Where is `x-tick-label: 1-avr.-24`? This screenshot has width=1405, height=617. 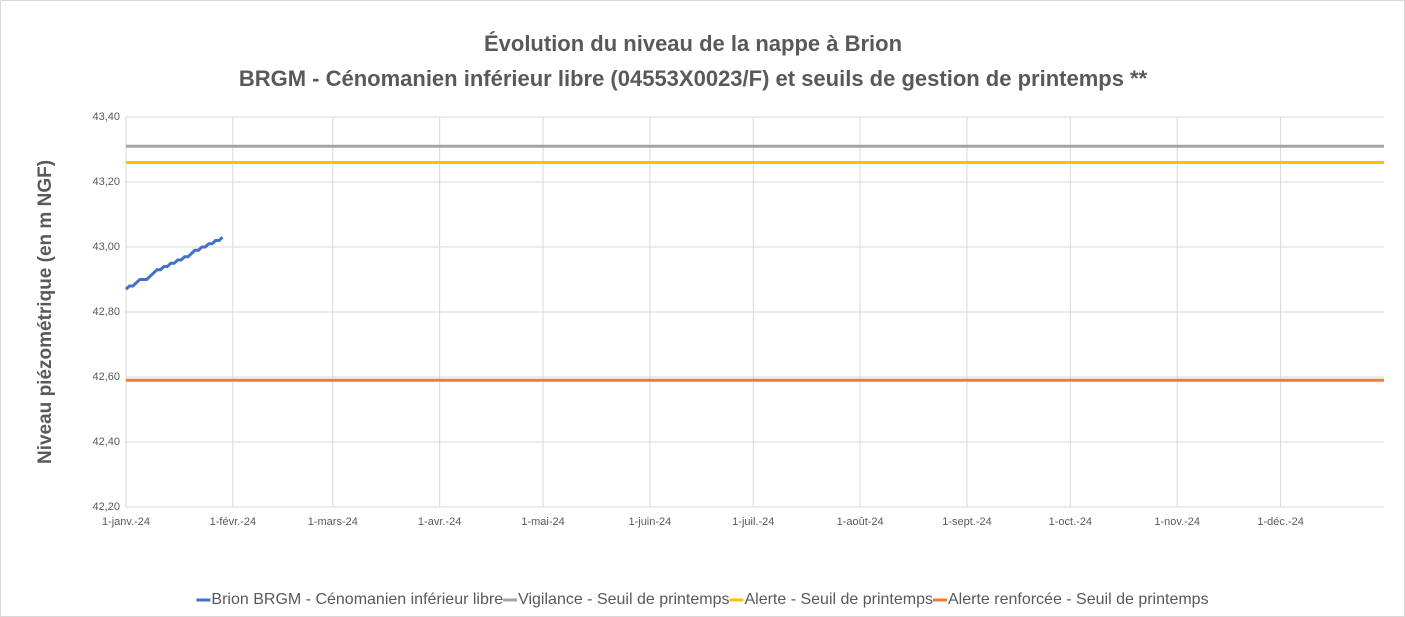
x-tick-label: 1-avr.-24 is located at coordinates (439, 522).